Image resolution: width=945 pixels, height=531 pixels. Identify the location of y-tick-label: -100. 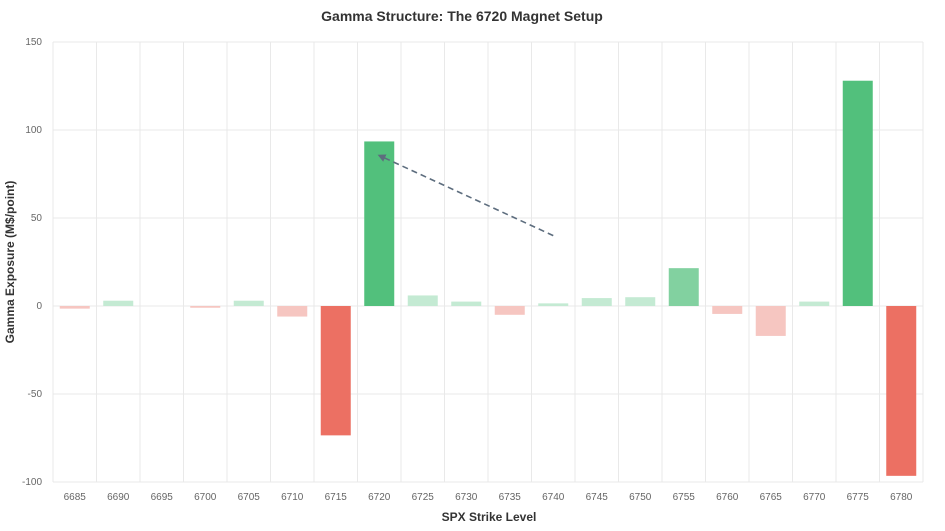
(32, 482).